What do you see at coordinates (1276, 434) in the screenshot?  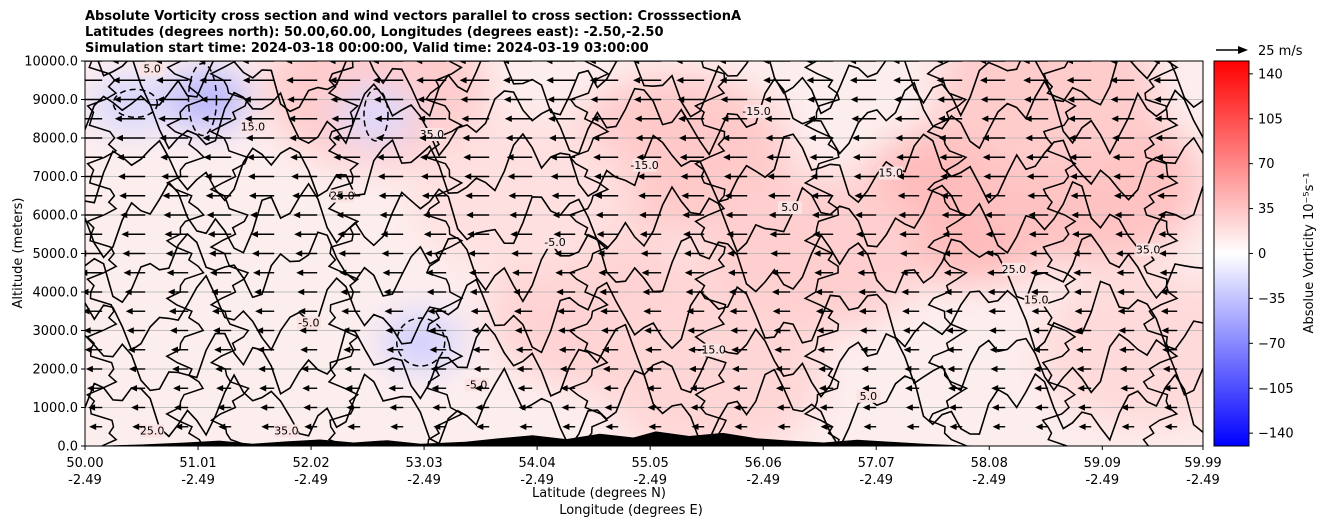 I see `colorbar-tick-label-8: −140` at bounding box center [1276, 434].